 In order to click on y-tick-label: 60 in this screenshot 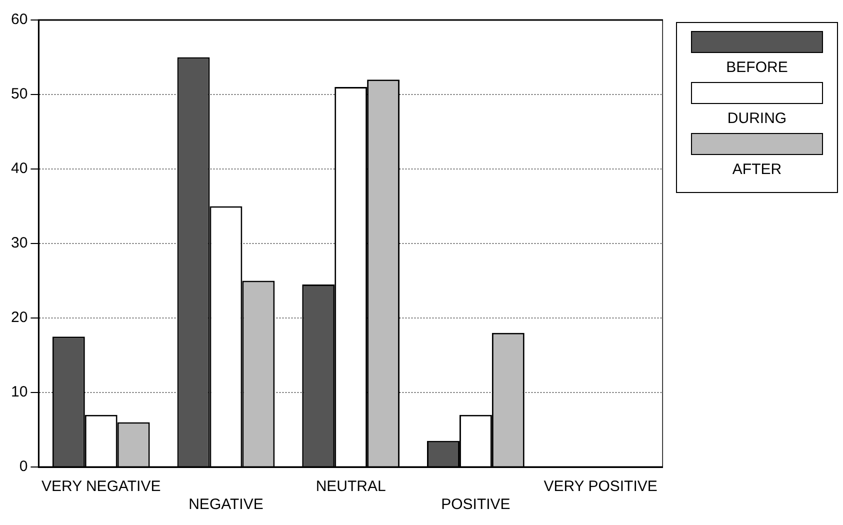, I will do `click(19, 19)`.